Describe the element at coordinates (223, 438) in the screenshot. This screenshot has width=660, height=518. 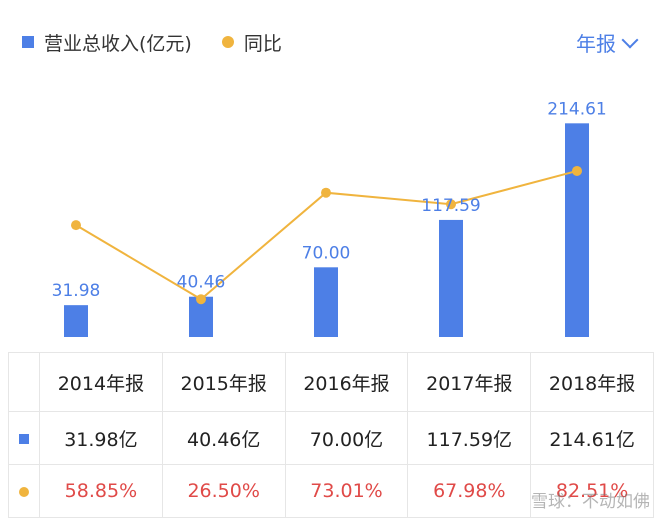
I see `table-cell: 40.46亿` at that location.